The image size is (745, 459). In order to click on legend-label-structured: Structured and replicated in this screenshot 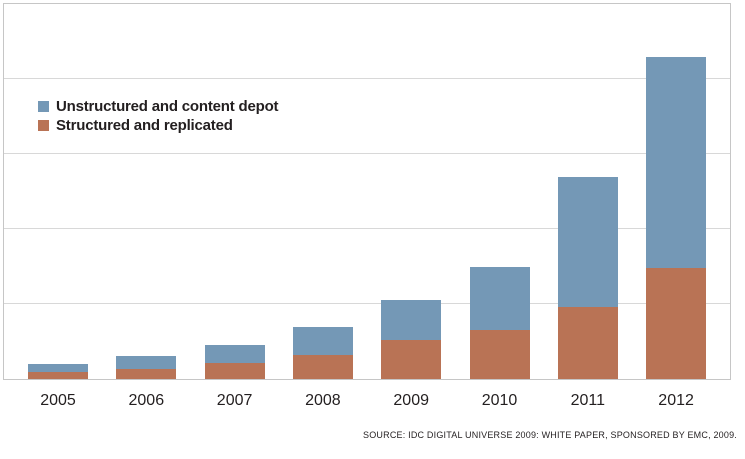, I will do `click(144, 125)`.